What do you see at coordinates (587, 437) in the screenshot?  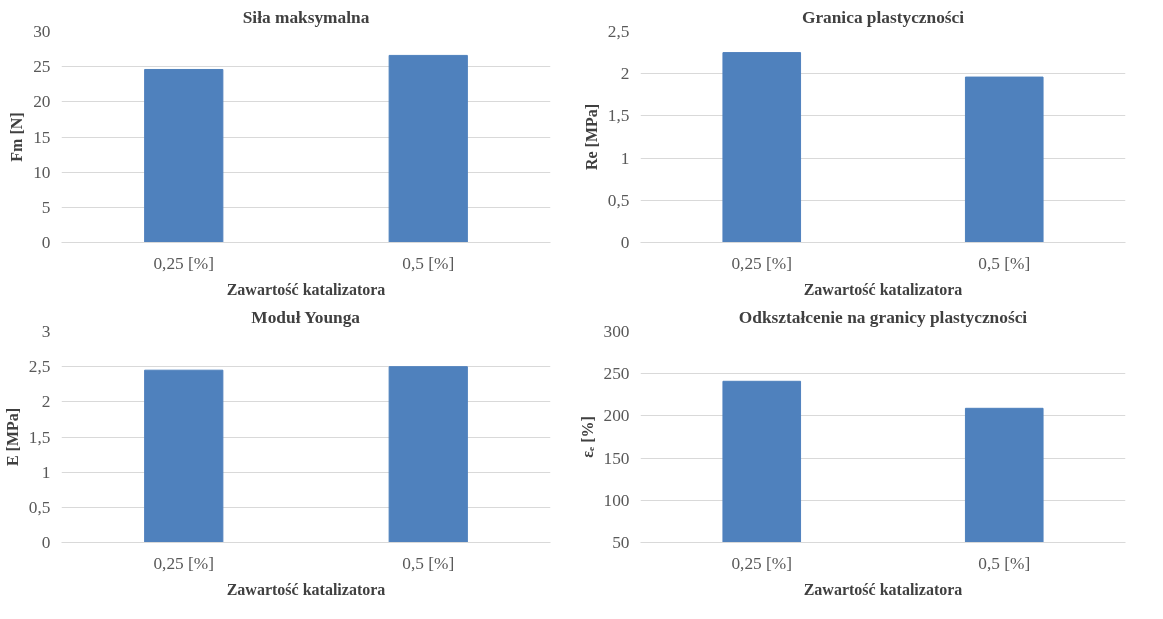 I see `y-axis-title: εₑ [%]` at bounding box center [587, 437].